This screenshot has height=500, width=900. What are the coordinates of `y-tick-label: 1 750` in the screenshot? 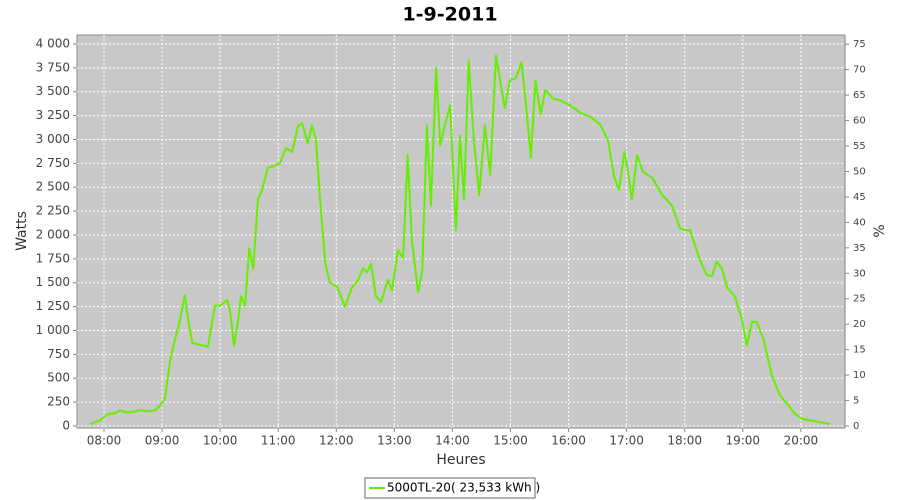 It's located at (53, 258).